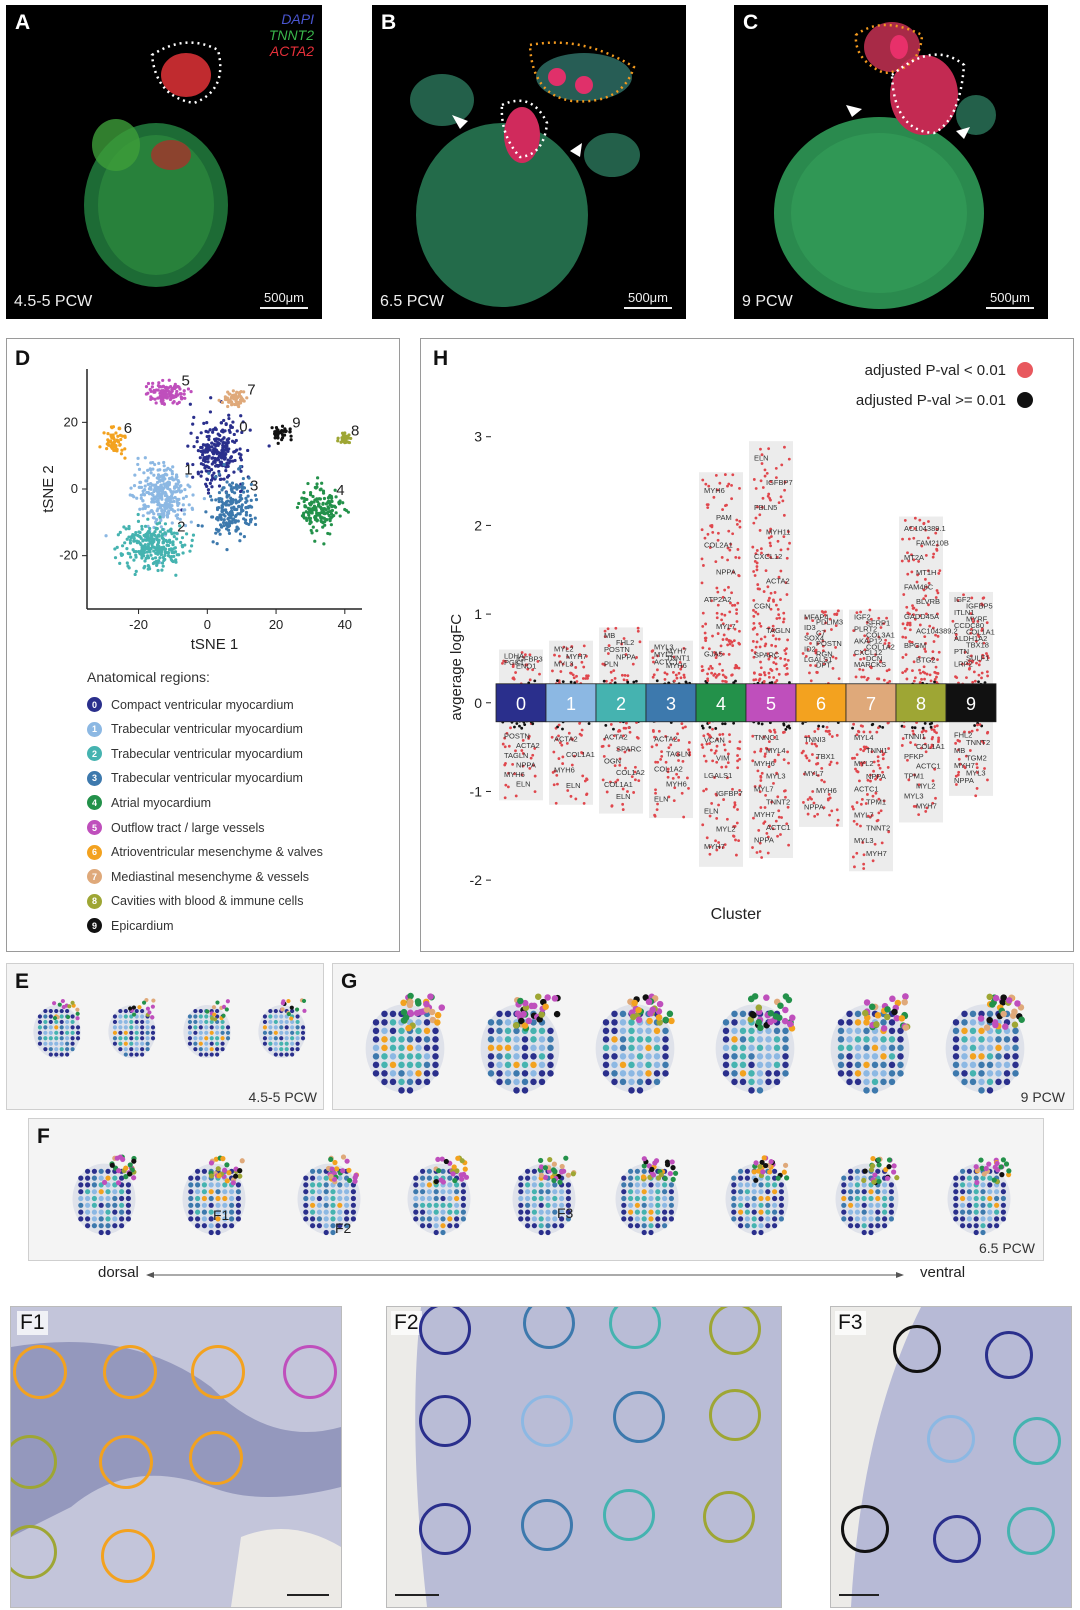 This screenshot has width=1080, height=1610. I want to click on logfc-cluster-box, so click(621, 703).